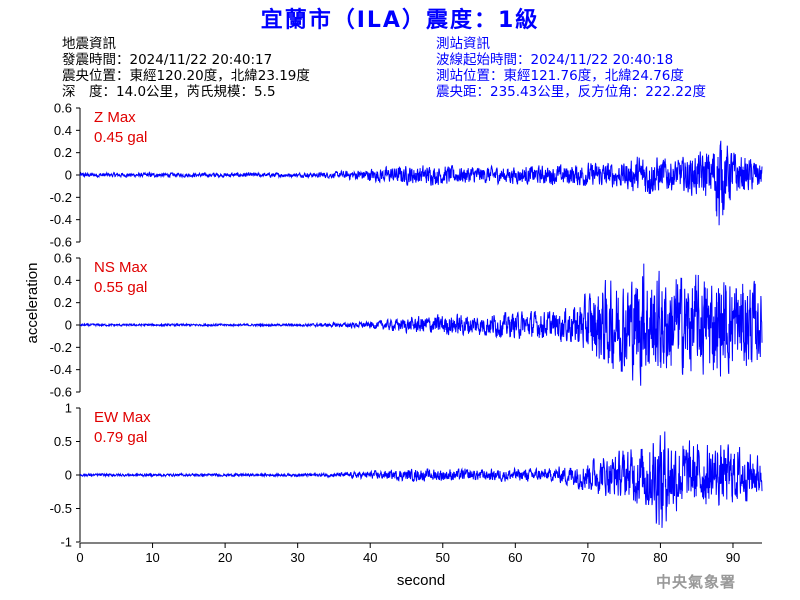  What do you see at coordinates (79, 557) in the screenshot?
I see `x-tick-label: 0` at bounding box center [79, 557].